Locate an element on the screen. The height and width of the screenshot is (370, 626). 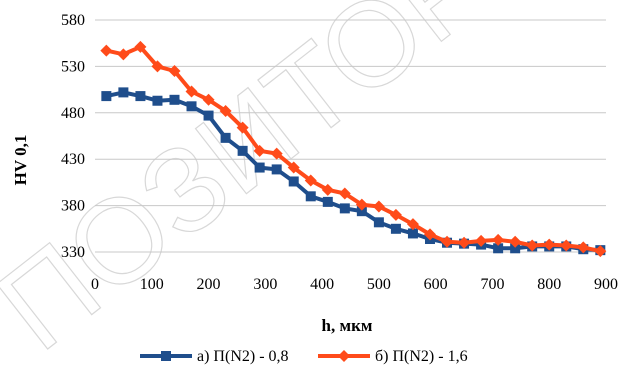
y-tick-label: 480 is located at coordinates (73, 113).